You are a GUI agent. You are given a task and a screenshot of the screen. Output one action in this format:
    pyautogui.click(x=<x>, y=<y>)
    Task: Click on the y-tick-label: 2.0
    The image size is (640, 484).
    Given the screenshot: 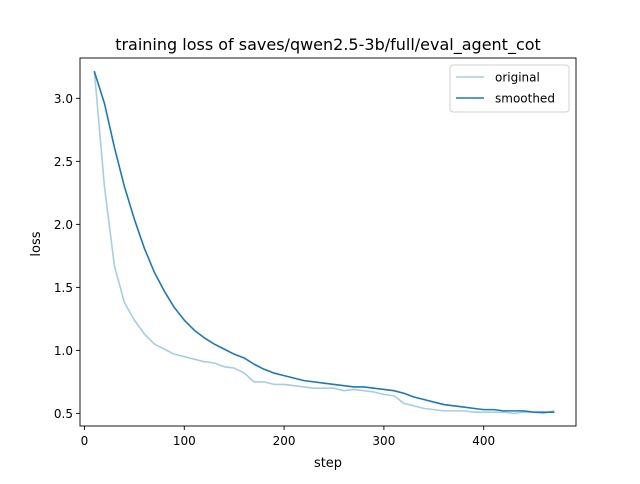 What is the action you would take?
    pyautogui.click(x=63, y=225)
    